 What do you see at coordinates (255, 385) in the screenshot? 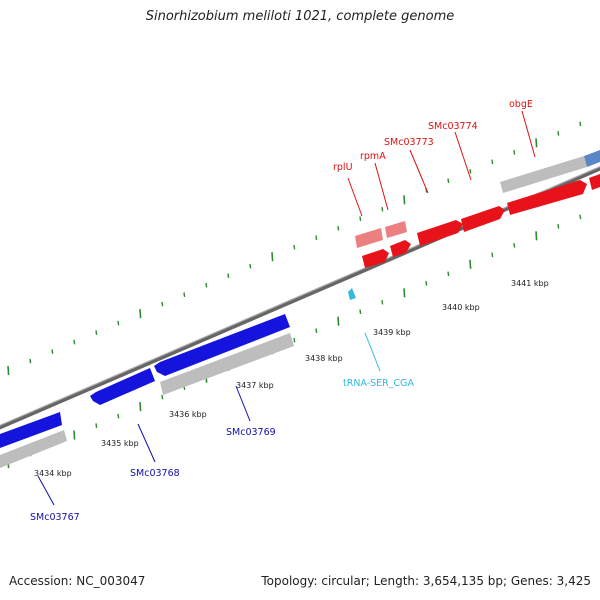
I see `scale-label-3437: 3437 kbp` at bounding box center [255, 385].